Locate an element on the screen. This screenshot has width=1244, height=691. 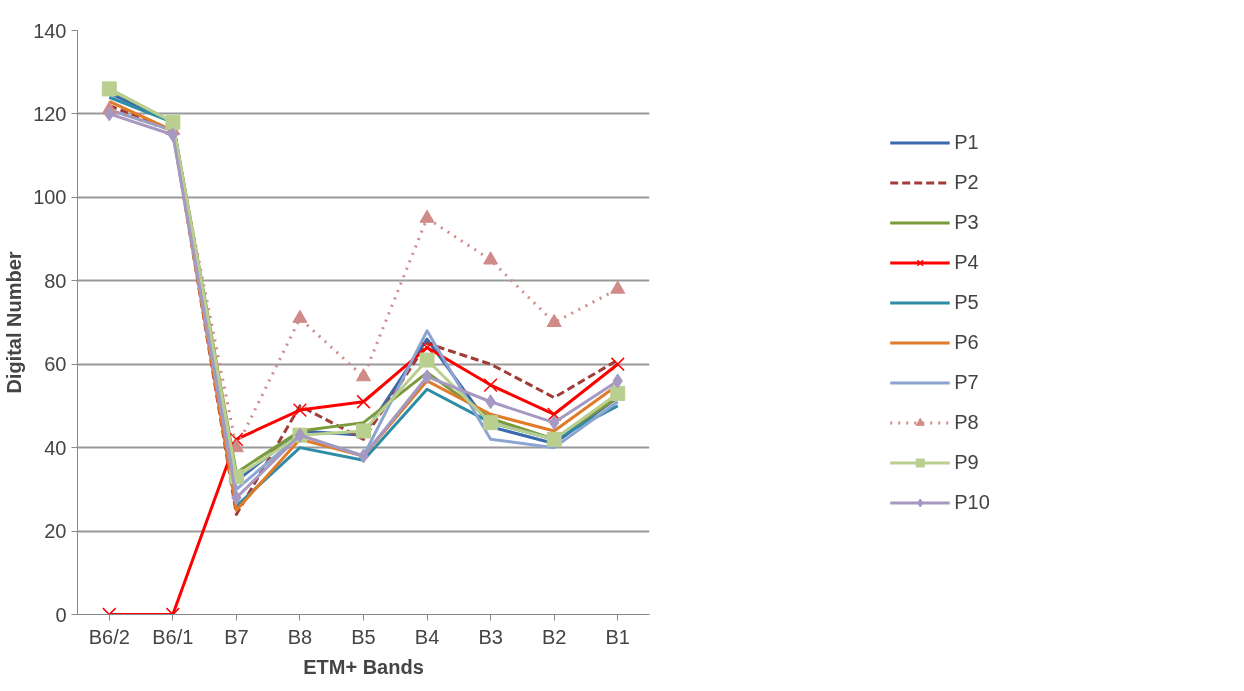
legend-label: P5 is located at coordinates (966, 302).